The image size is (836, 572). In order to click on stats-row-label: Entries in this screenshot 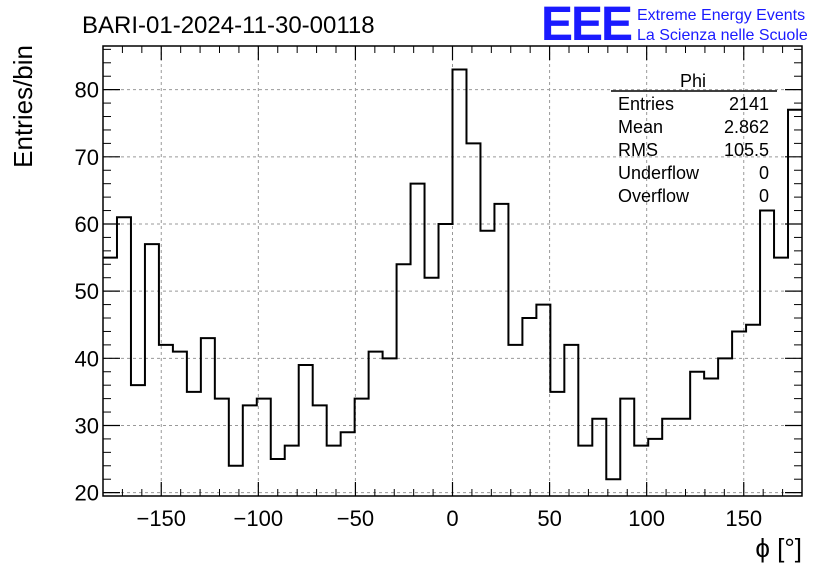, I will do `click(646, 104)`.